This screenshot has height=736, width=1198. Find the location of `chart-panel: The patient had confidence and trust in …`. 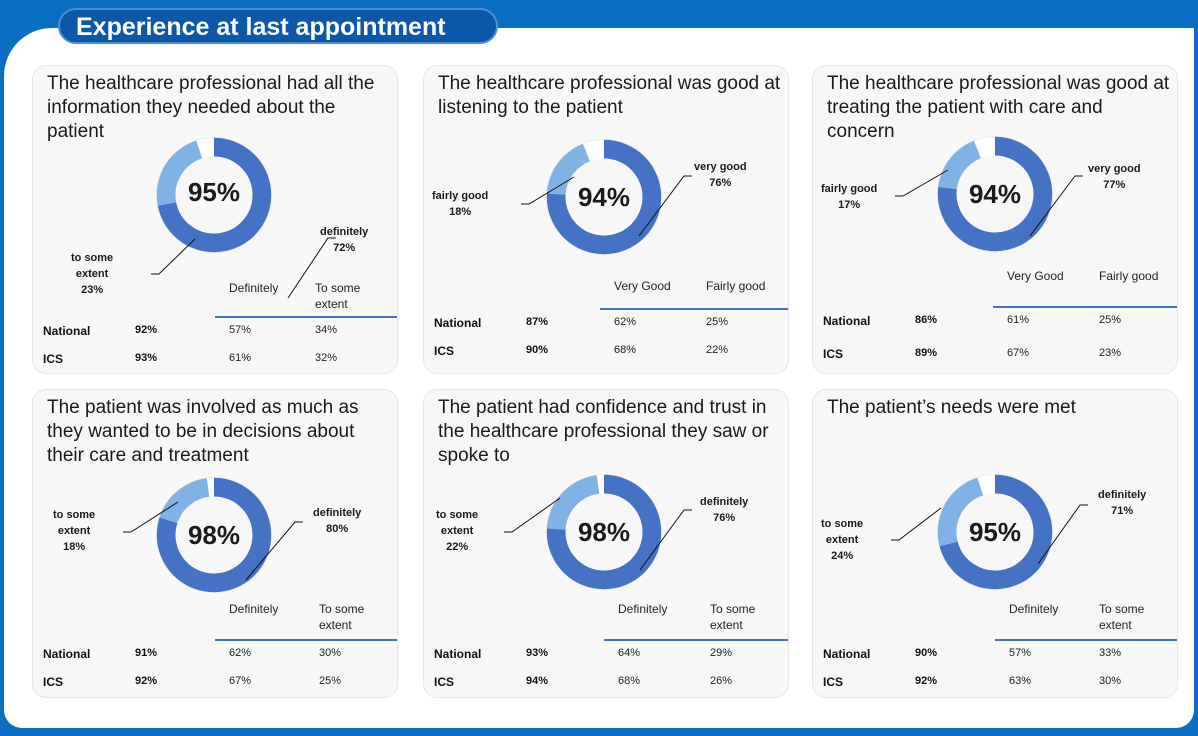

chart-panel: The patient had confidence and trust in … is located at coordinates (606, 543).